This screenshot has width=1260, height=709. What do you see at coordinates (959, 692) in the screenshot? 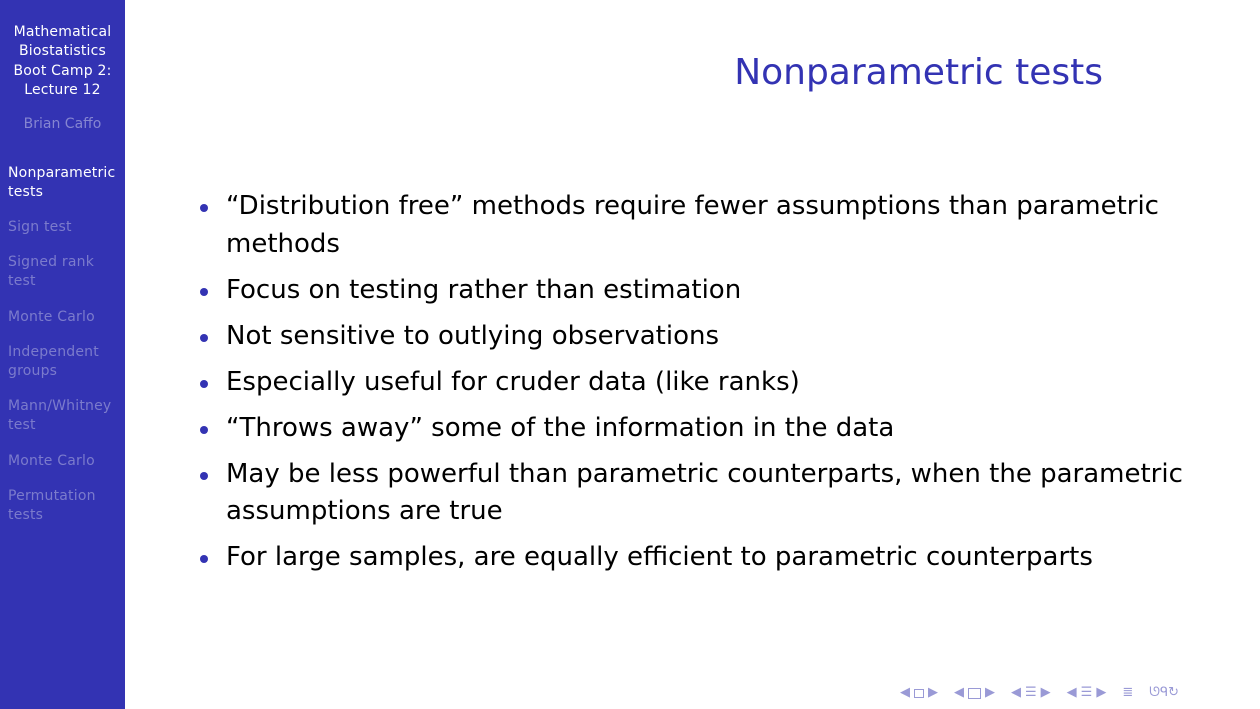
I see `previous-frame-icon: ◀` at bounding box center [959, 692].